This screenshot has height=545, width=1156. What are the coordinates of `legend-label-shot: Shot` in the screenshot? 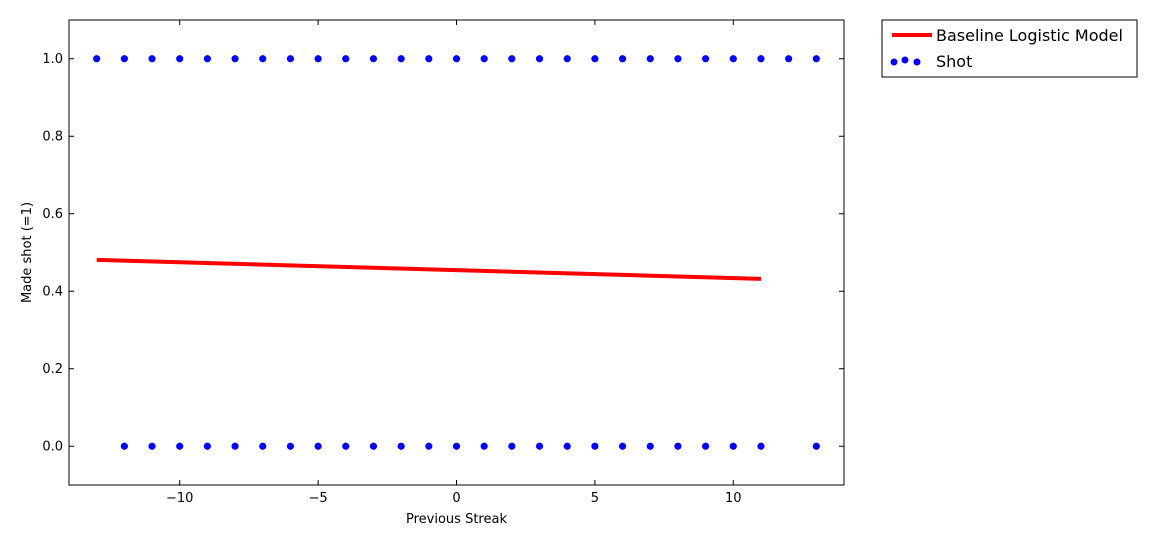 It's located at (954, 61).